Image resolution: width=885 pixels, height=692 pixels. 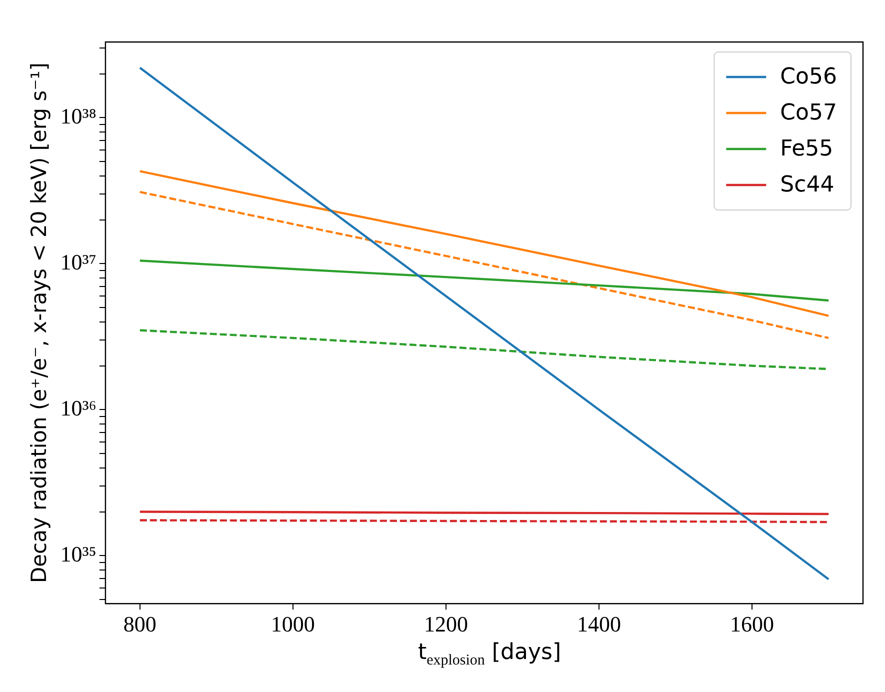 What do you see at coordinates (809, 77) in the screenshot?
I see `legend-label: Co56` at bounding box center [809, 77].